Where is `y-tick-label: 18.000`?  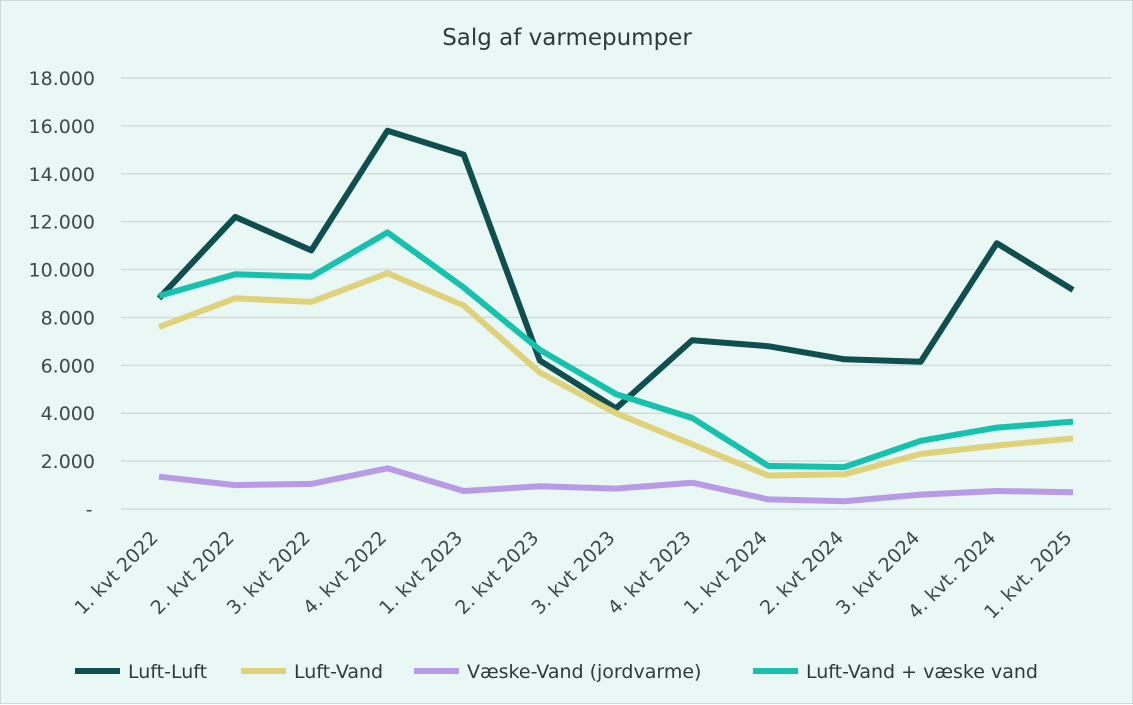 y-tick-label: 18.000 is located at coordinates (62, 79).